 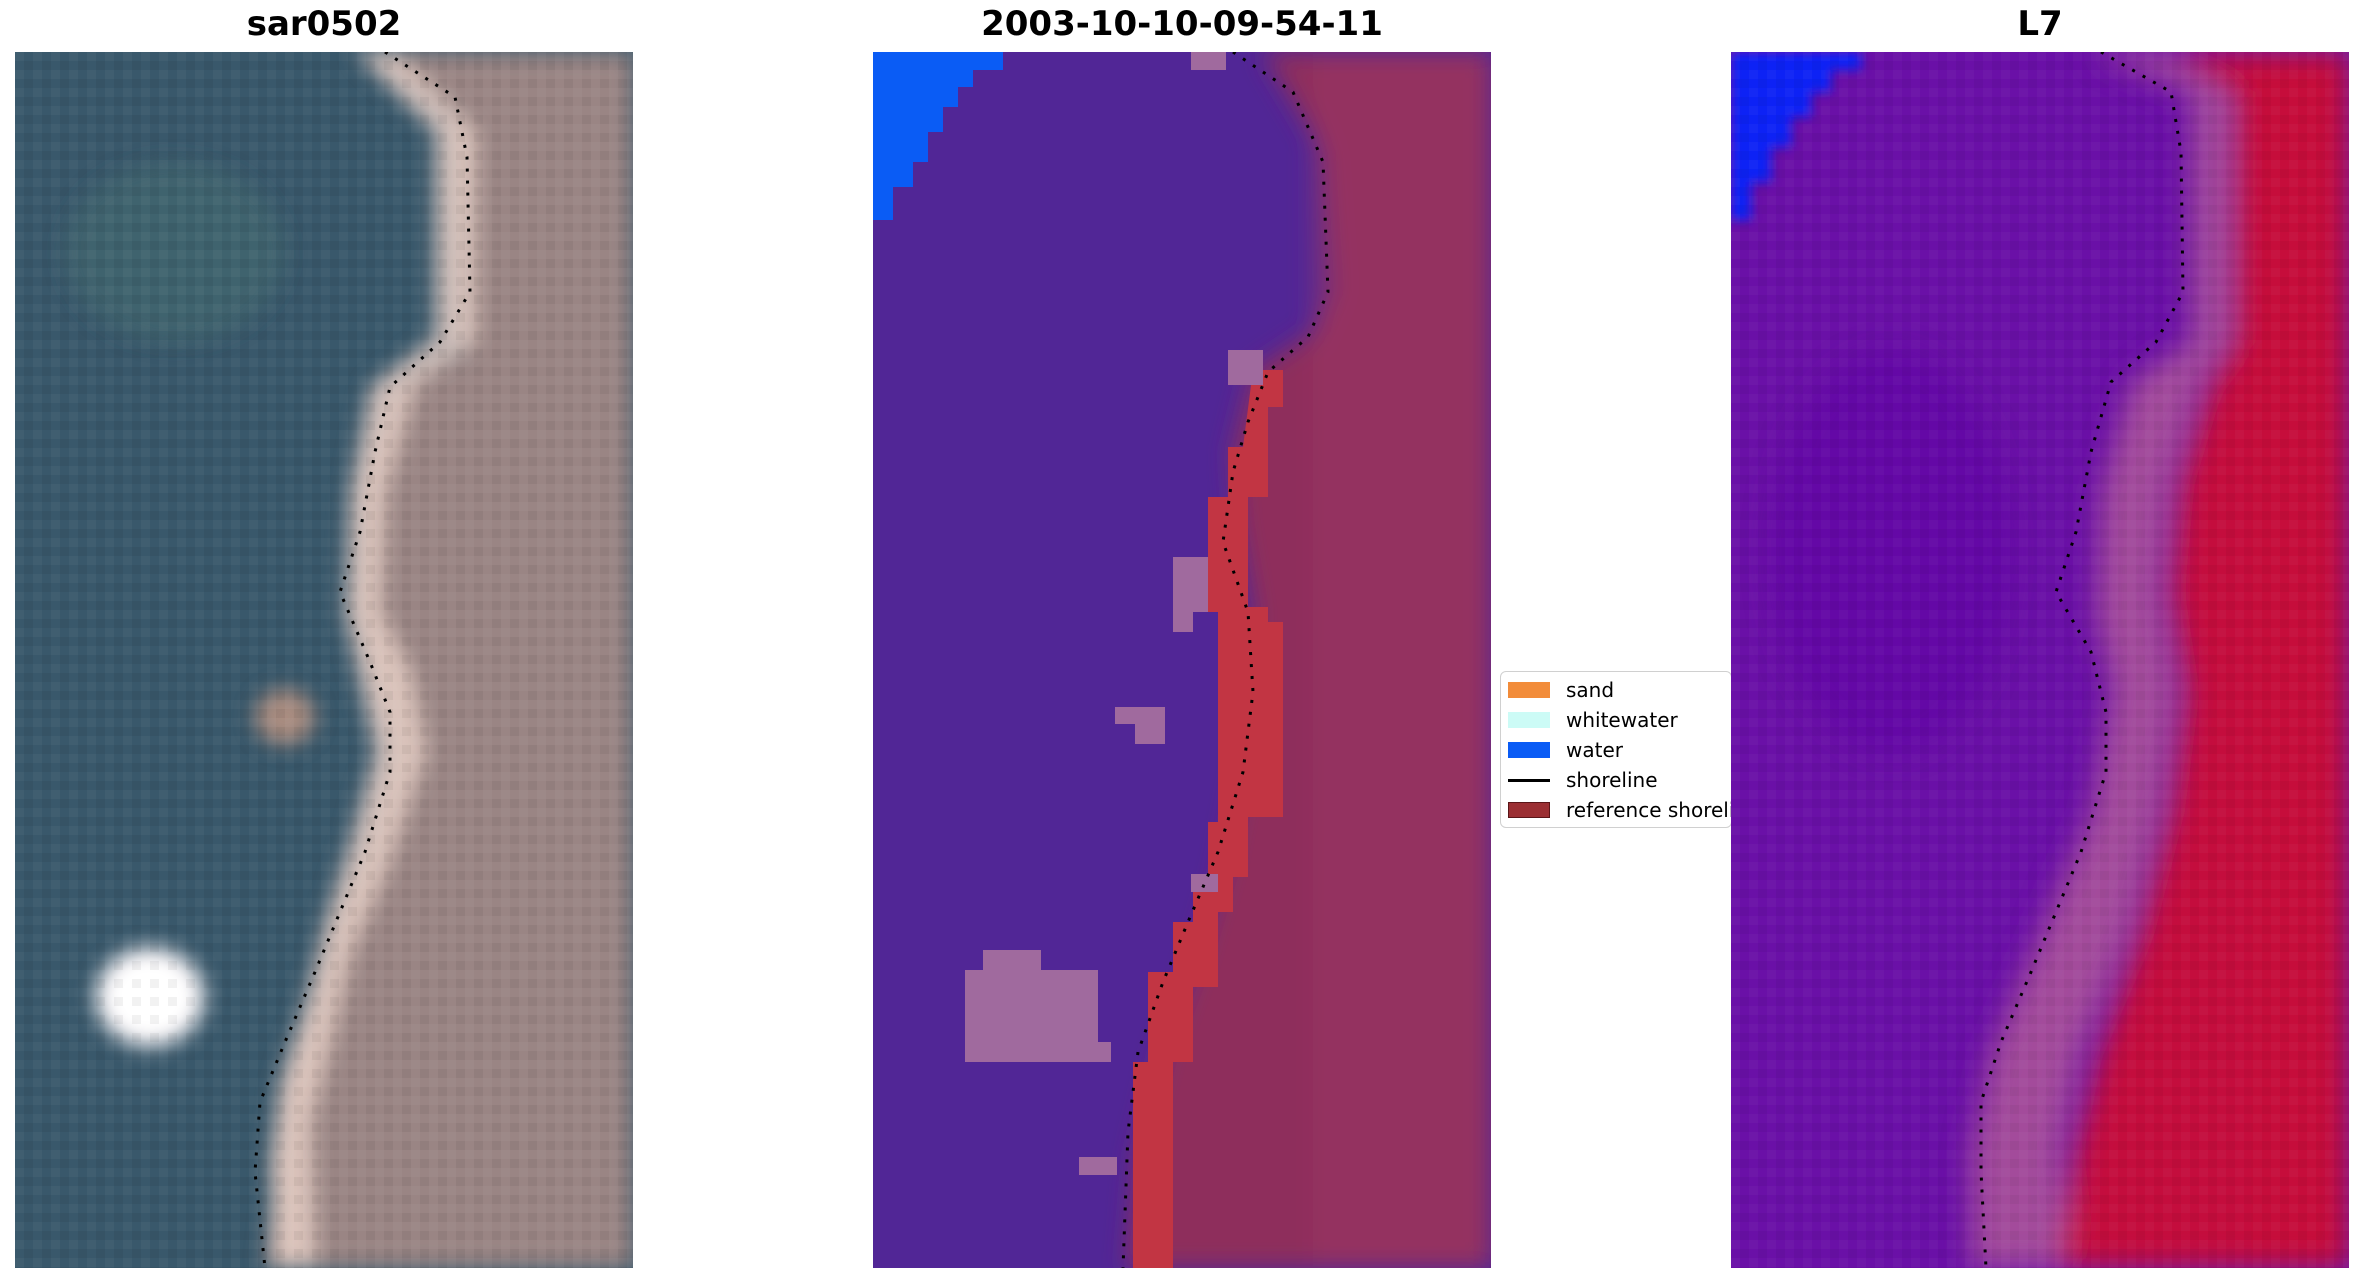 What do you see at coordinates (2082, 660) in the screenshot?
I see `index-shoreline` at bounding box center [2082, 660].